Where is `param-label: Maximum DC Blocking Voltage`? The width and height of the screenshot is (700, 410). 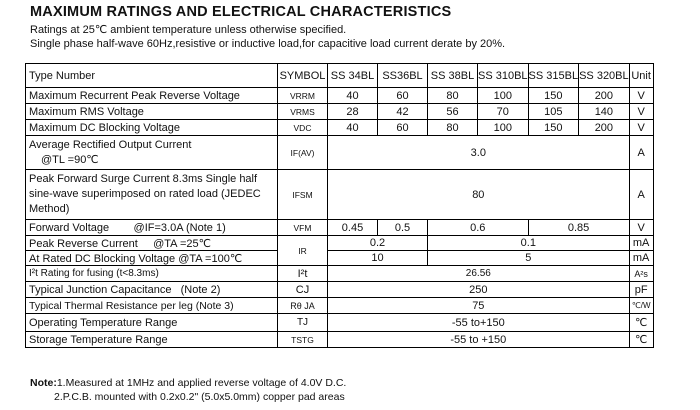 param-label: Maximum DC Blocking Voltage is located at coordinates (151, 127).